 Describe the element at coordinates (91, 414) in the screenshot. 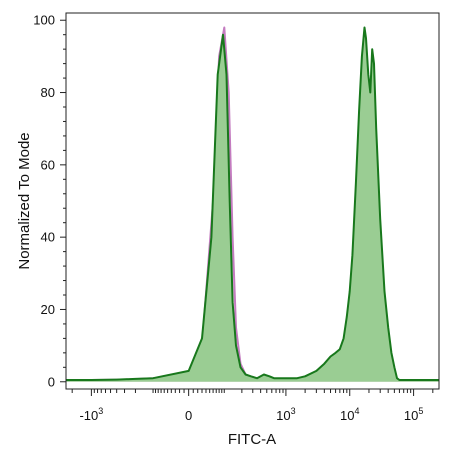

I see `x-tick-label: -103` at that location.